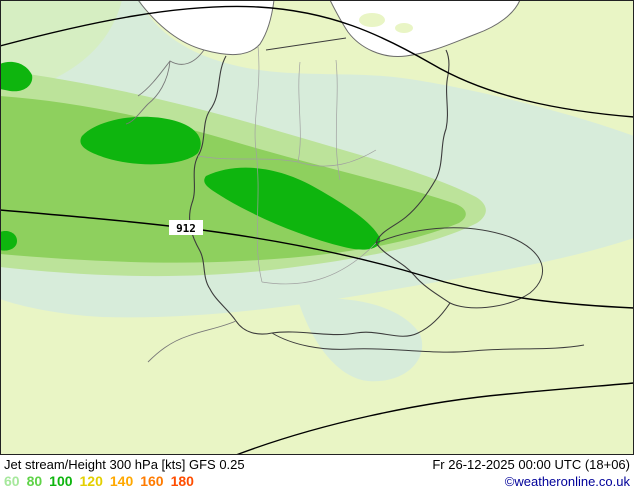 Image resolution: width=634 pixels, height=490 pixels. Describe the element at coordinates (181, 206) in the screenshot. I see `benelux-borders` at that location.